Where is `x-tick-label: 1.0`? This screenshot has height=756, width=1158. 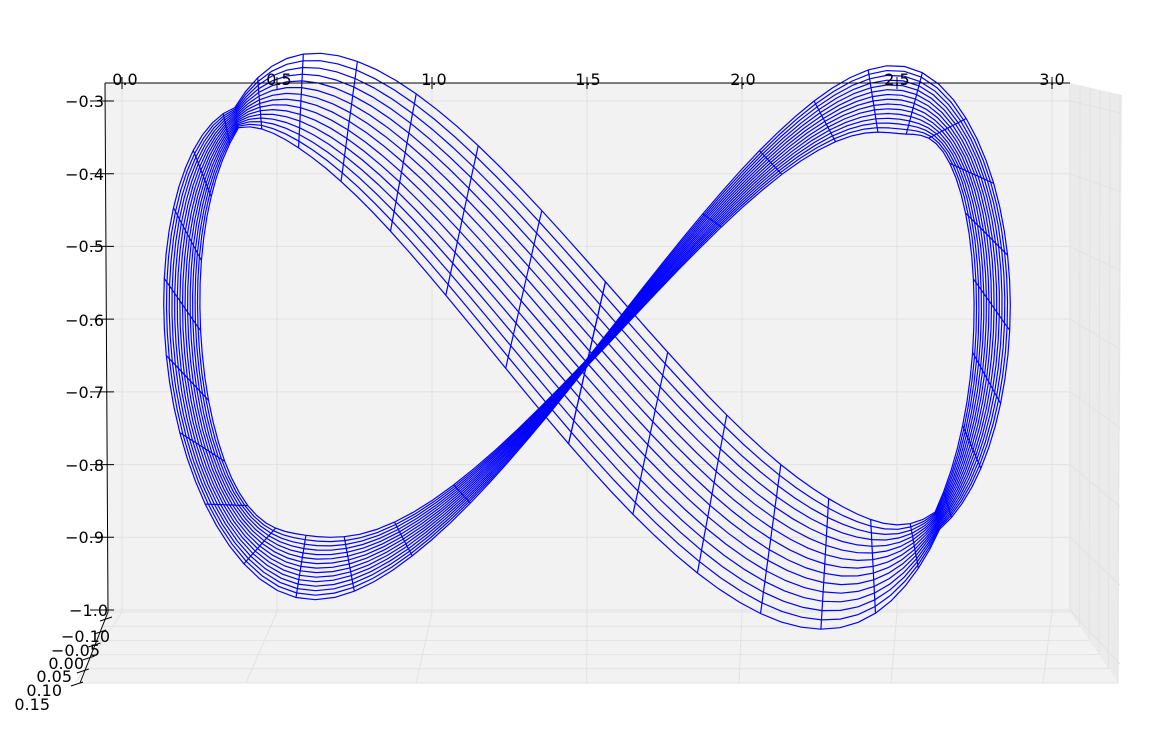 x-tick-label: 1.0 is located at coordinates (433, 79).